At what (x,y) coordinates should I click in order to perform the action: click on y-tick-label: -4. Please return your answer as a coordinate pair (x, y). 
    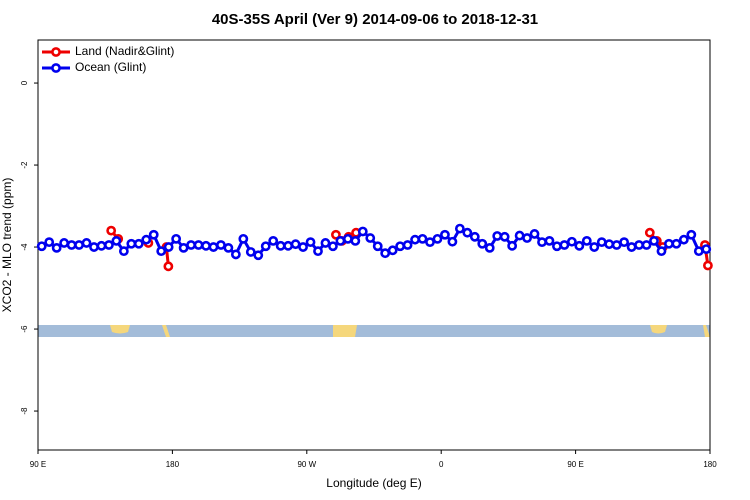
    Looking at the image, I should click on (24, 247).